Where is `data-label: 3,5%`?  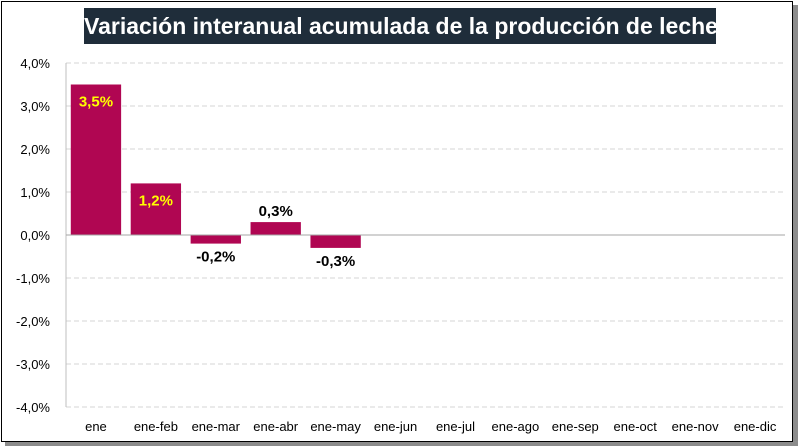
data-label: 3,5% is located at coordinates (96, 102).